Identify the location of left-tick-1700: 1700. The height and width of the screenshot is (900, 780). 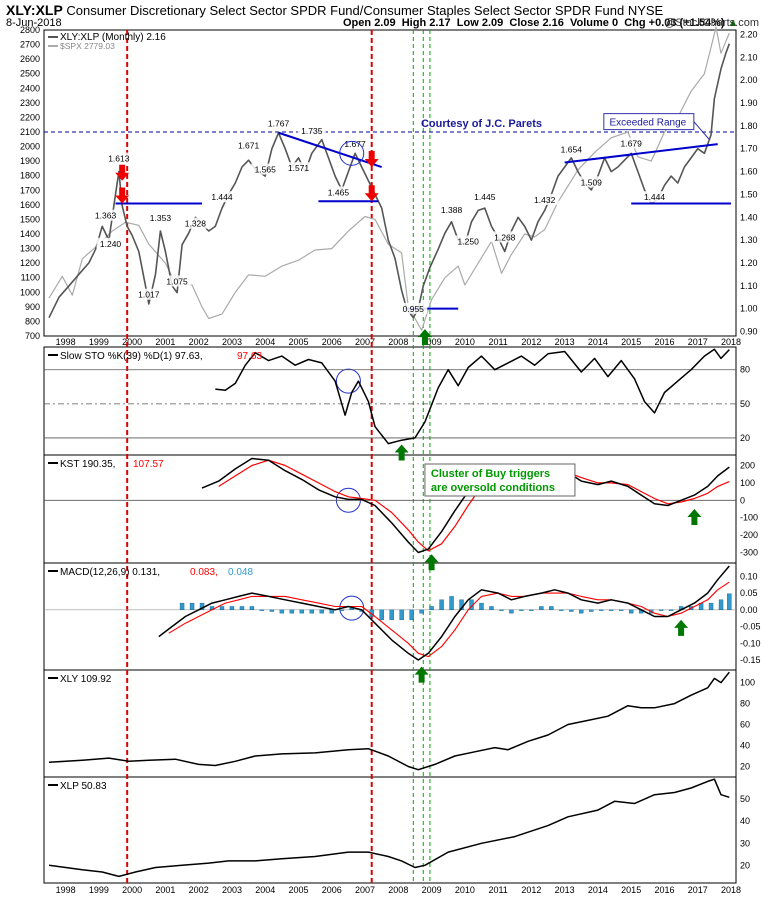
(30, 190).